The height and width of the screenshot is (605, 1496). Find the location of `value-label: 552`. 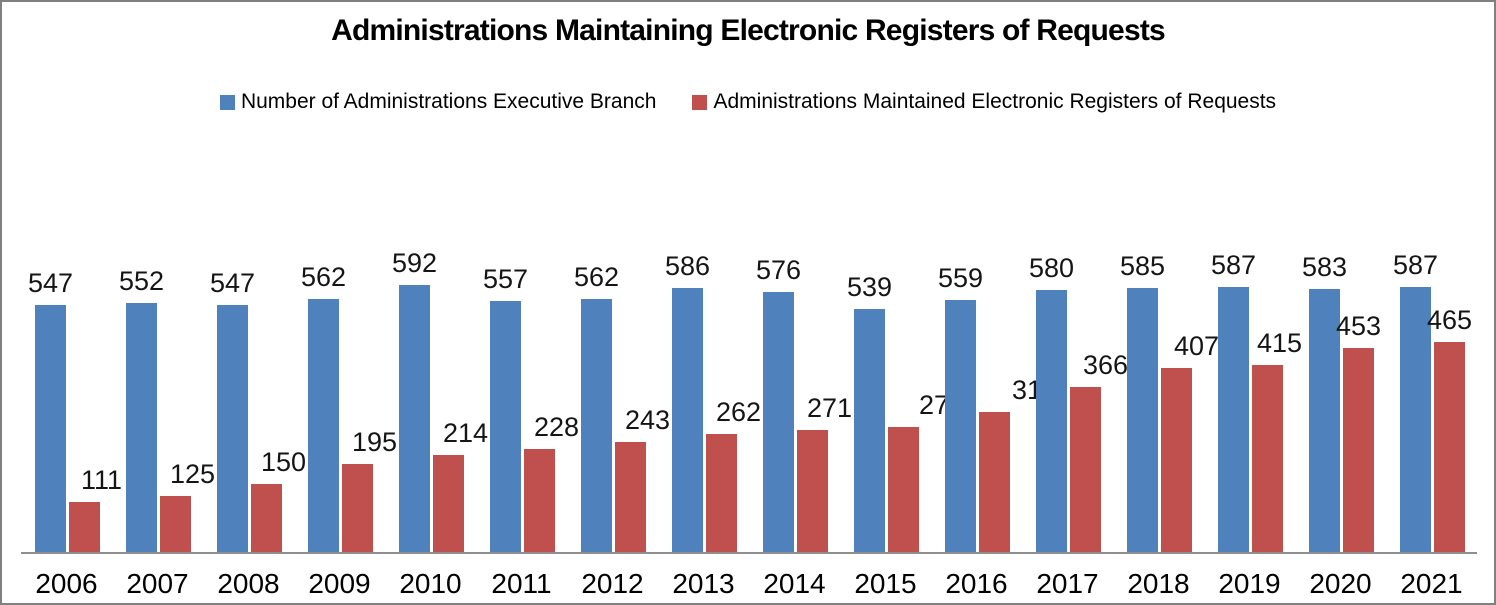

value-label: 552 is located at coordinates (141, 281).